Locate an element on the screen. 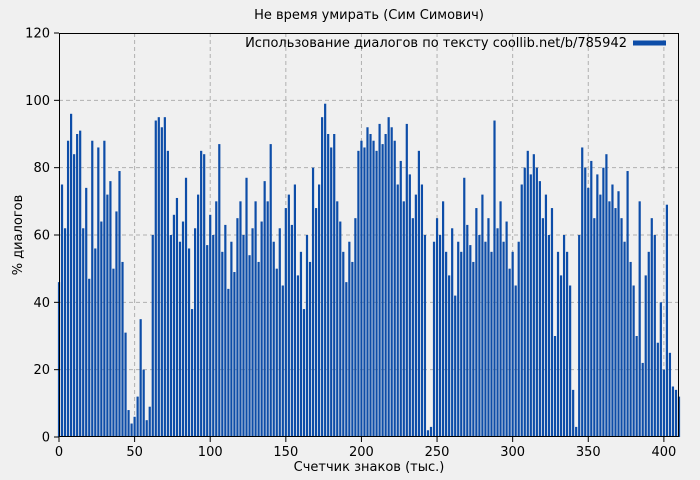 This screenshot has height=480, width=700. chart-title: Не время умирать (Сим Симович) is located at coordinates (369, 15).